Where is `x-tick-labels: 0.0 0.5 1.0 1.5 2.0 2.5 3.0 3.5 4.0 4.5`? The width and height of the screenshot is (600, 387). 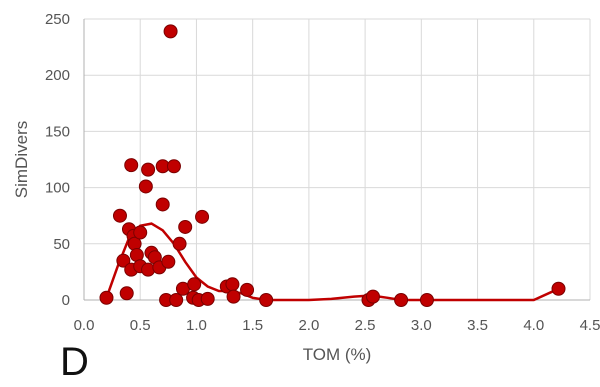
x-tick-labels: 0.0 0.5 1.0 1.5 2.0 2.5 3.0 3.5 4.0 4.5 is located at coordinates (337, 325).